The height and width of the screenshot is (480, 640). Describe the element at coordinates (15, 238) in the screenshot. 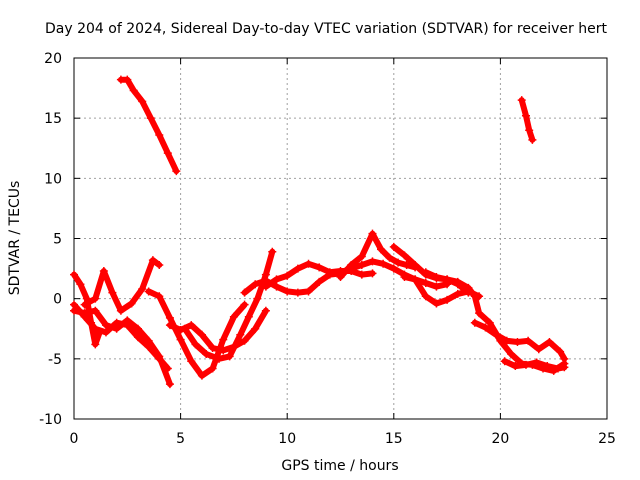

I see `y-axis-label: SDTVAR / TECUs` at that location.